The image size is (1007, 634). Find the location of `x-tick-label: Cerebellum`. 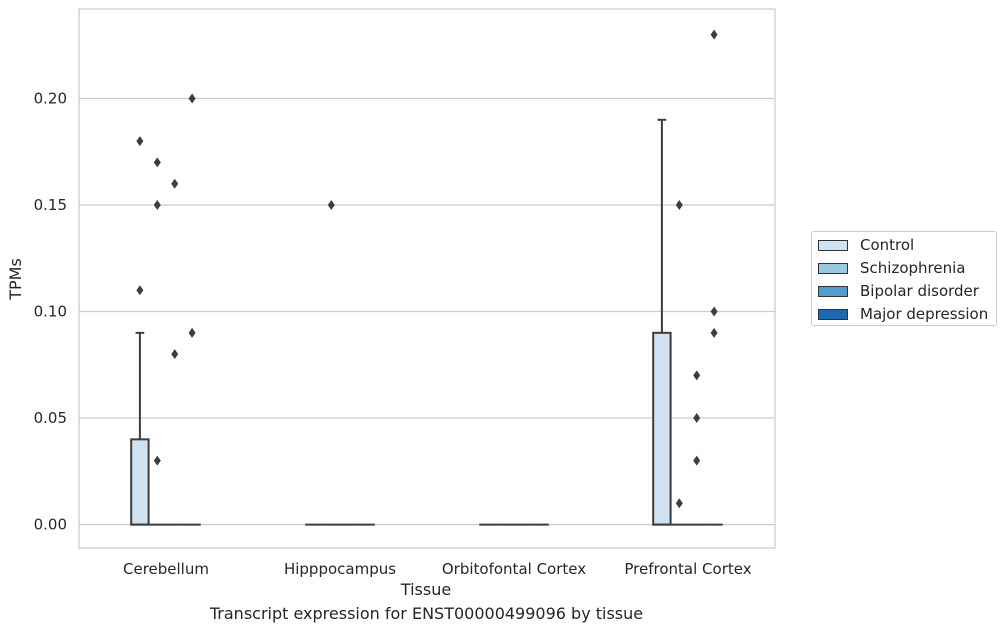

x-tick-label: Cerebellum is located at coordinates (166, 569).